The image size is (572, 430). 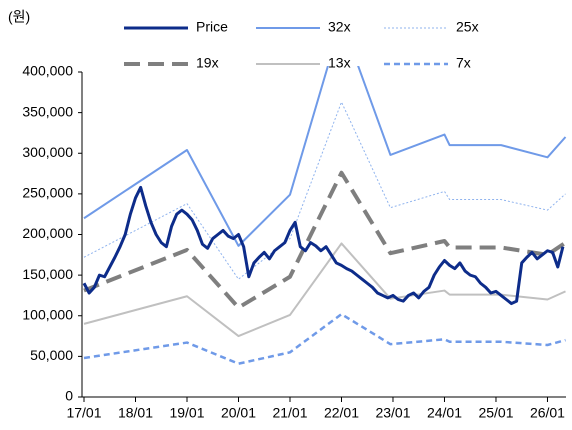 What do you see at coordinates (69, 396) in the screenshot?
I see `y-tick-label: 0` at bounding box center [69, 396].